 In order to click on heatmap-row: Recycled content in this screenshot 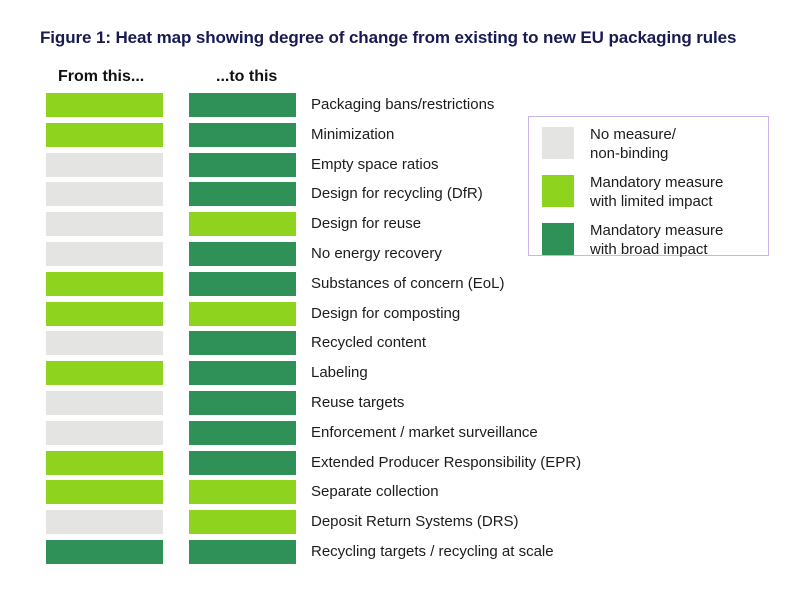, I will do `click(313, 343)`.